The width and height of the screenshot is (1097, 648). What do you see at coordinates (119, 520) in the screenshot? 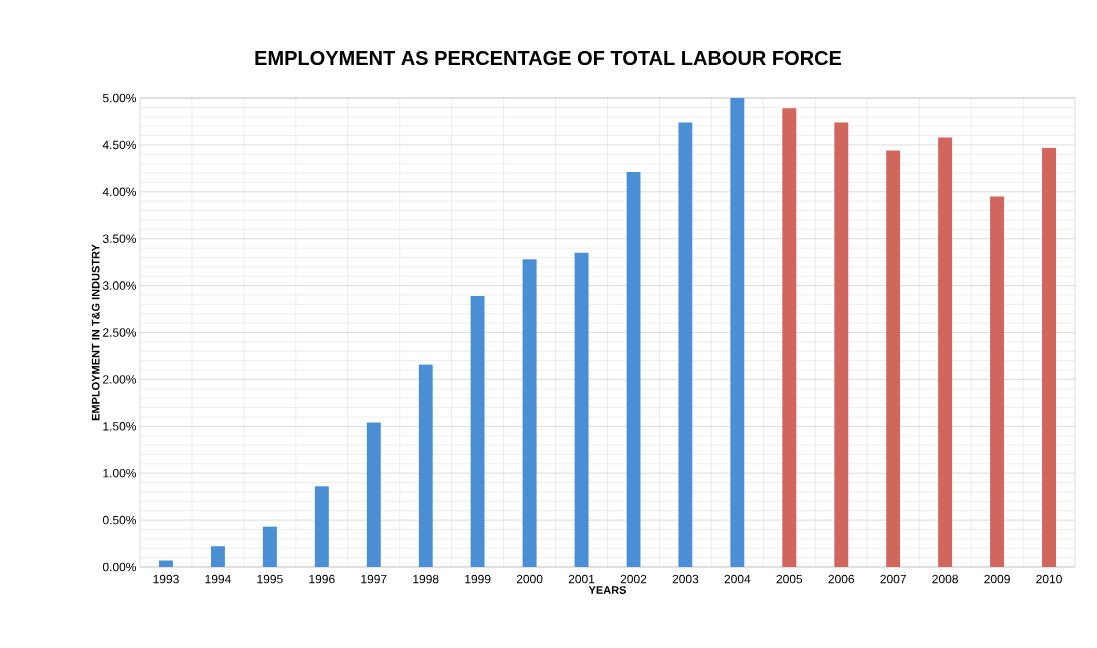
I see `y-tick-label: 0.50%` at bounding box center [119, 520].